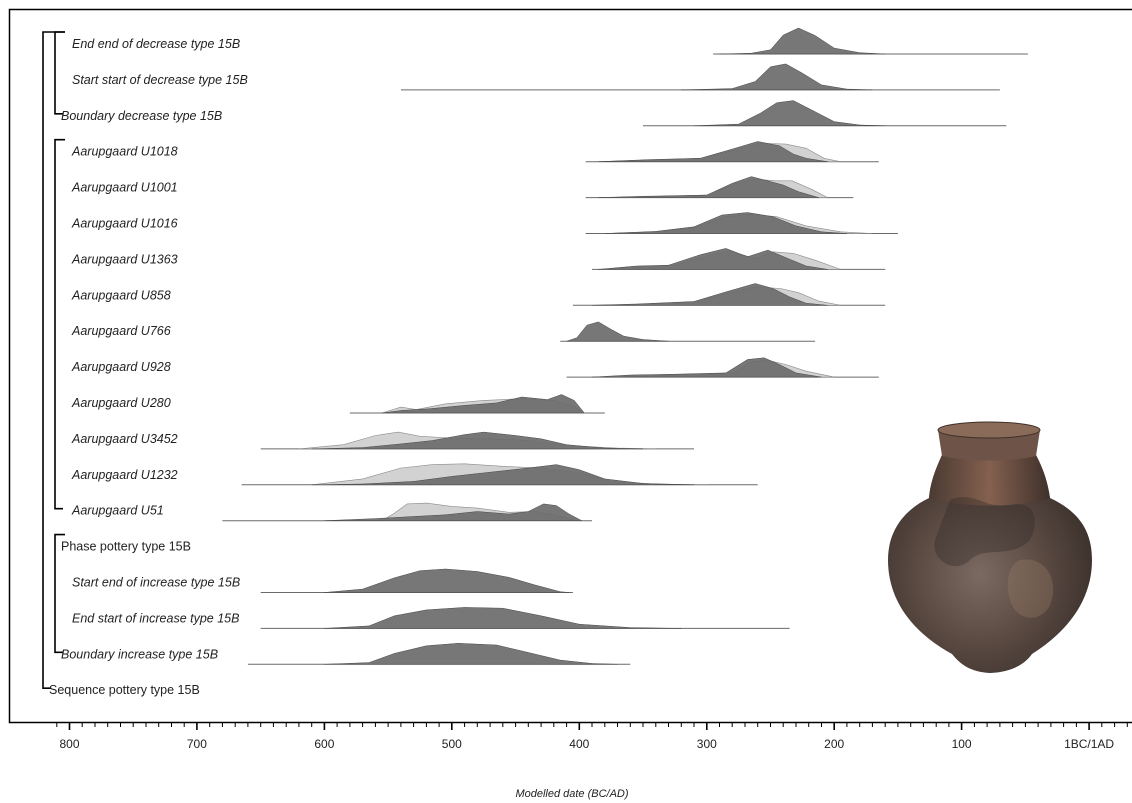 Image resolution: width=1132 pixels, height=803 pixels. Describe the element at coordinates (478, 294) in the screenshot. I see `row-7: Aarupgaard U858` at that location.